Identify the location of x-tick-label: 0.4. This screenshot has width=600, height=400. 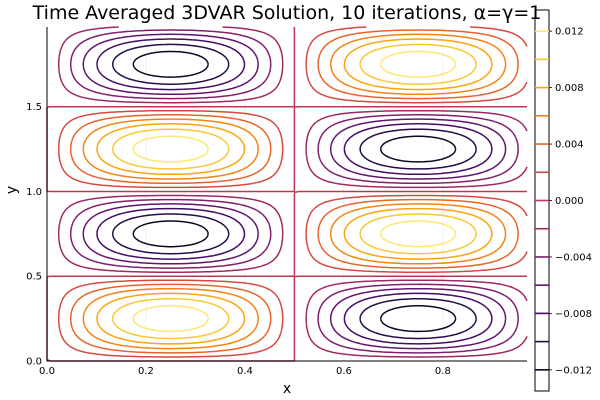
(245, 371).